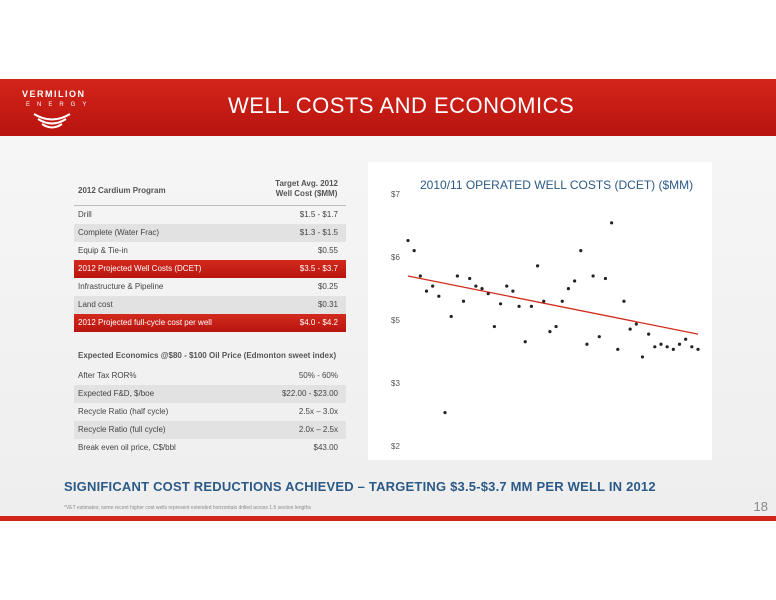 Image resolution: width=776 pixels, height=600 pixels. What do you see at coordinates (77, 110) in the screenshot?
I see `vermilion-logo: VERMILION ENERGY` at bounding box center [77, 110].